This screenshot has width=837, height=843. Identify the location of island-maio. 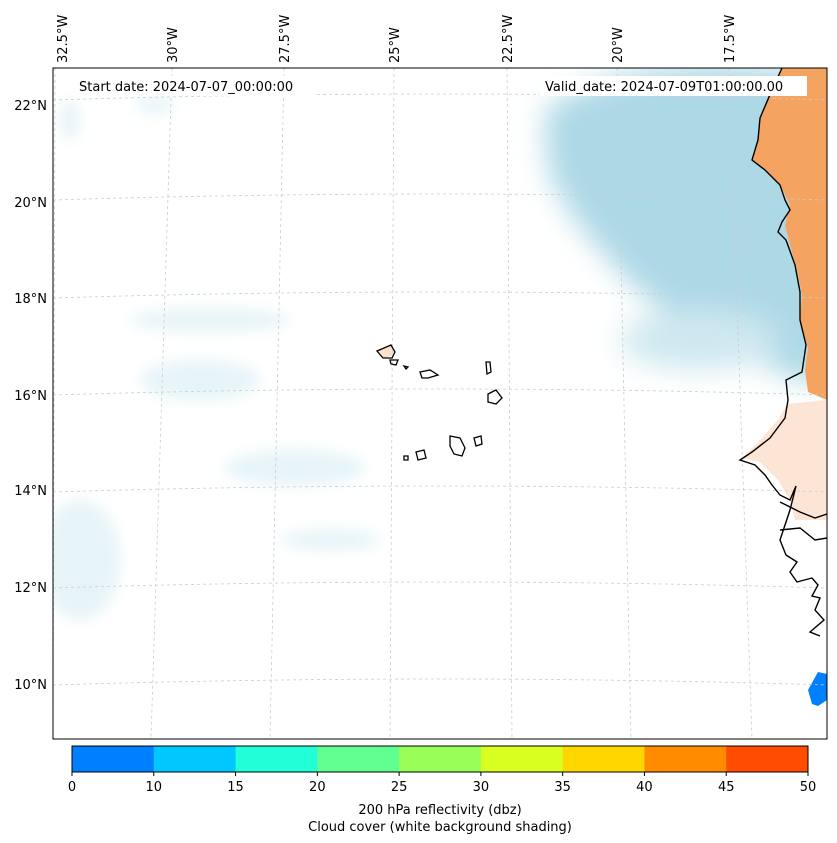
(478, 441).